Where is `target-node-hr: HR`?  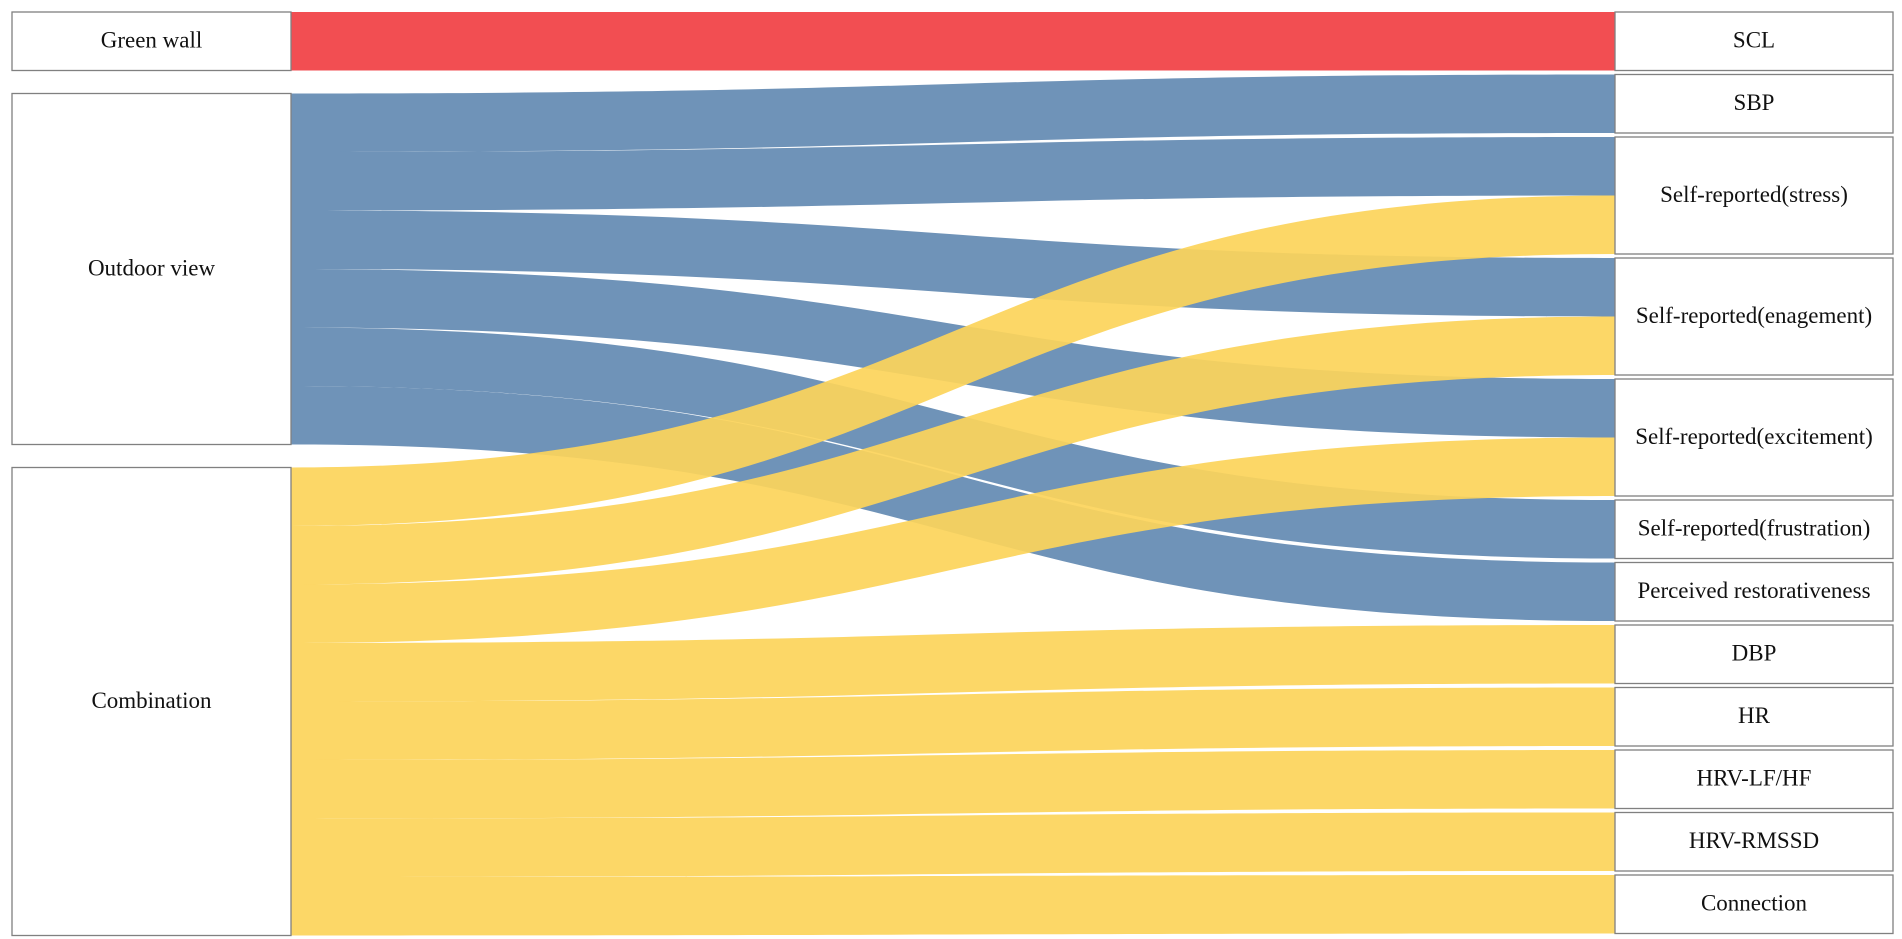
target-node-hr: HR is located at coordinates (1754, 716).